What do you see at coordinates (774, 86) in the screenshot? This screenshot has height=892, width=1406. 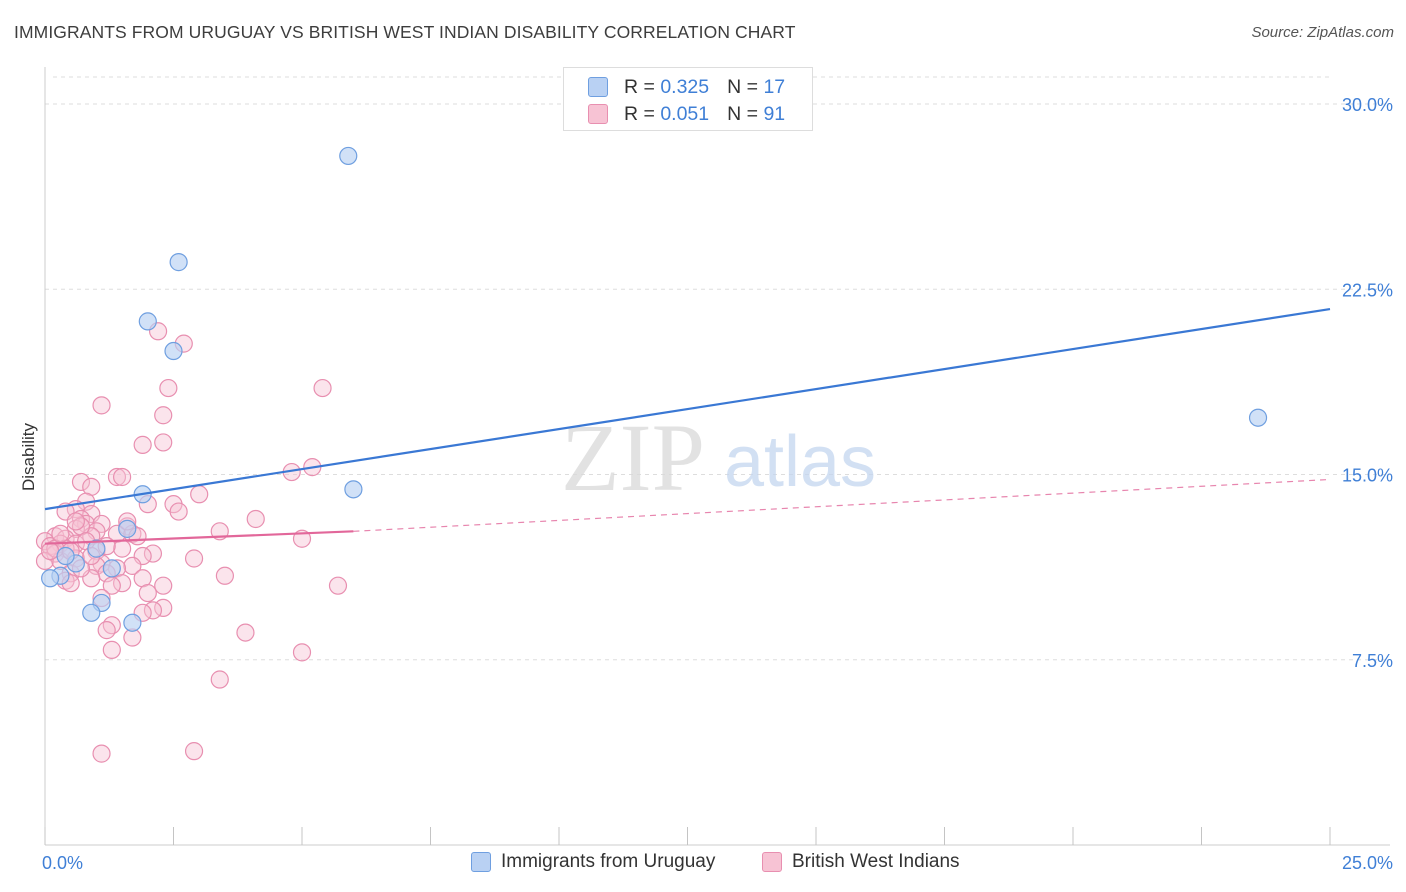 I see `n-value: 17` at bounding box center [774, 86].